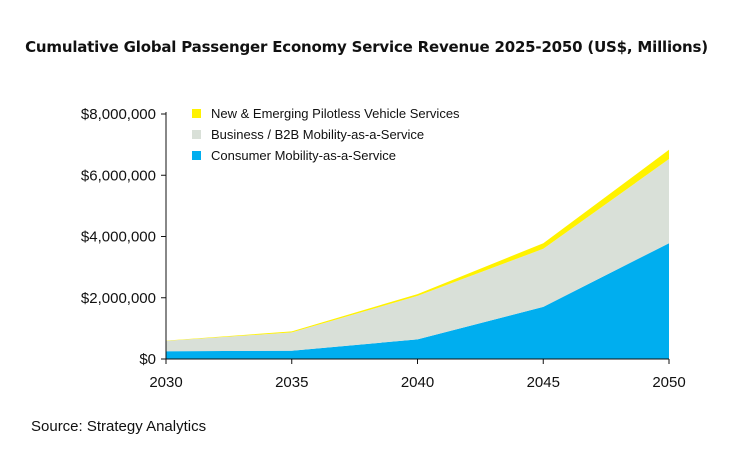 This screenshot has width=733, height=467. What do you see at coordinates (118, 114) in the screenshot?
I see `y-tick-label: $8,000,000` at bounding box center [118, 114].